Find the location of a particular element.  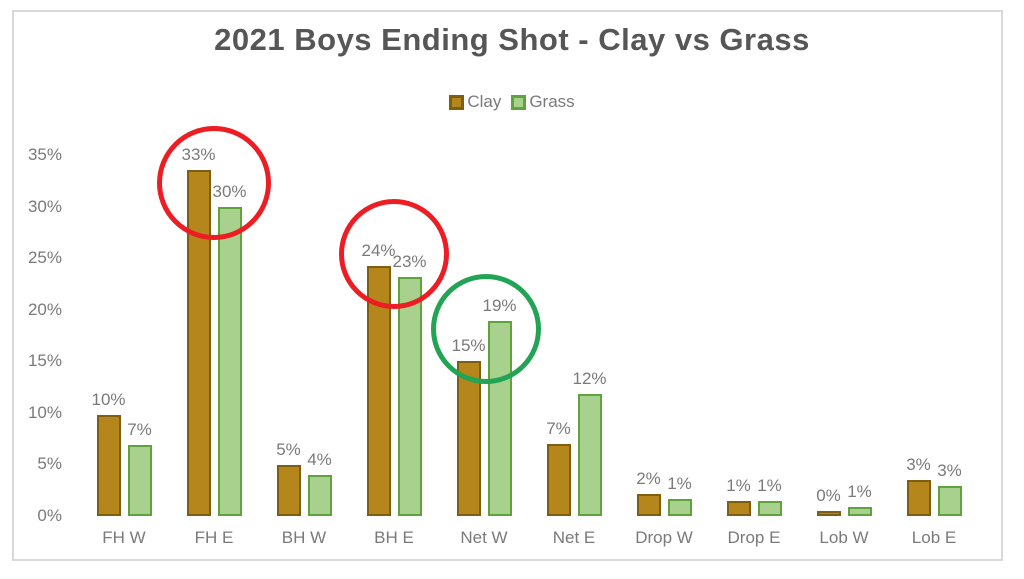

bar-grass-lob-w is located at coordinates (859, 511).